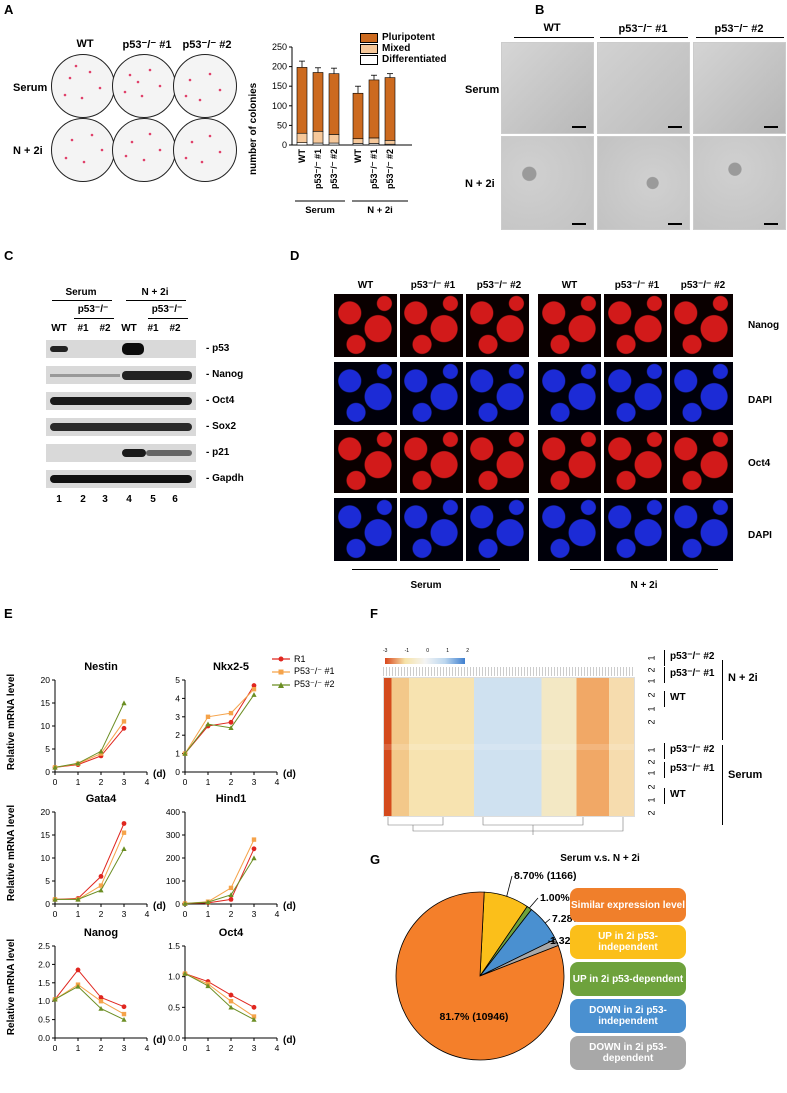  What do you see at coordinates (46, 703) in the screenshot?
I see `y-tick-label: 15` at bounding box center [46, 703].